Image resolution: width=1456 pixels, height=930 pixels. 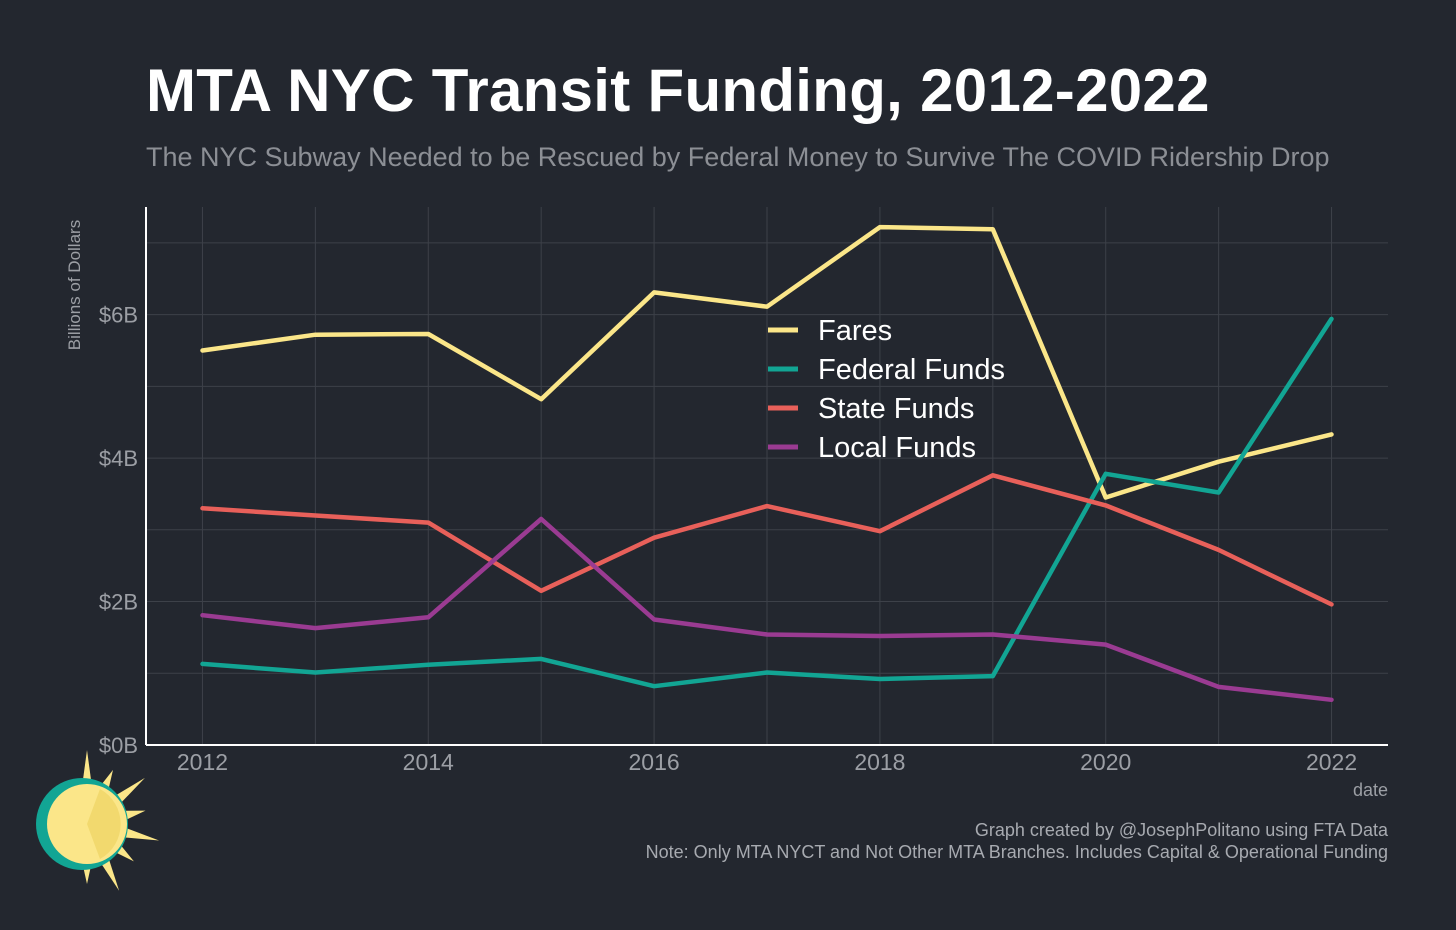 What do you see at coordinates (118, 602) in the screenshot?
I see `y-tick-label: $2B` at bounding box center [118, 602].